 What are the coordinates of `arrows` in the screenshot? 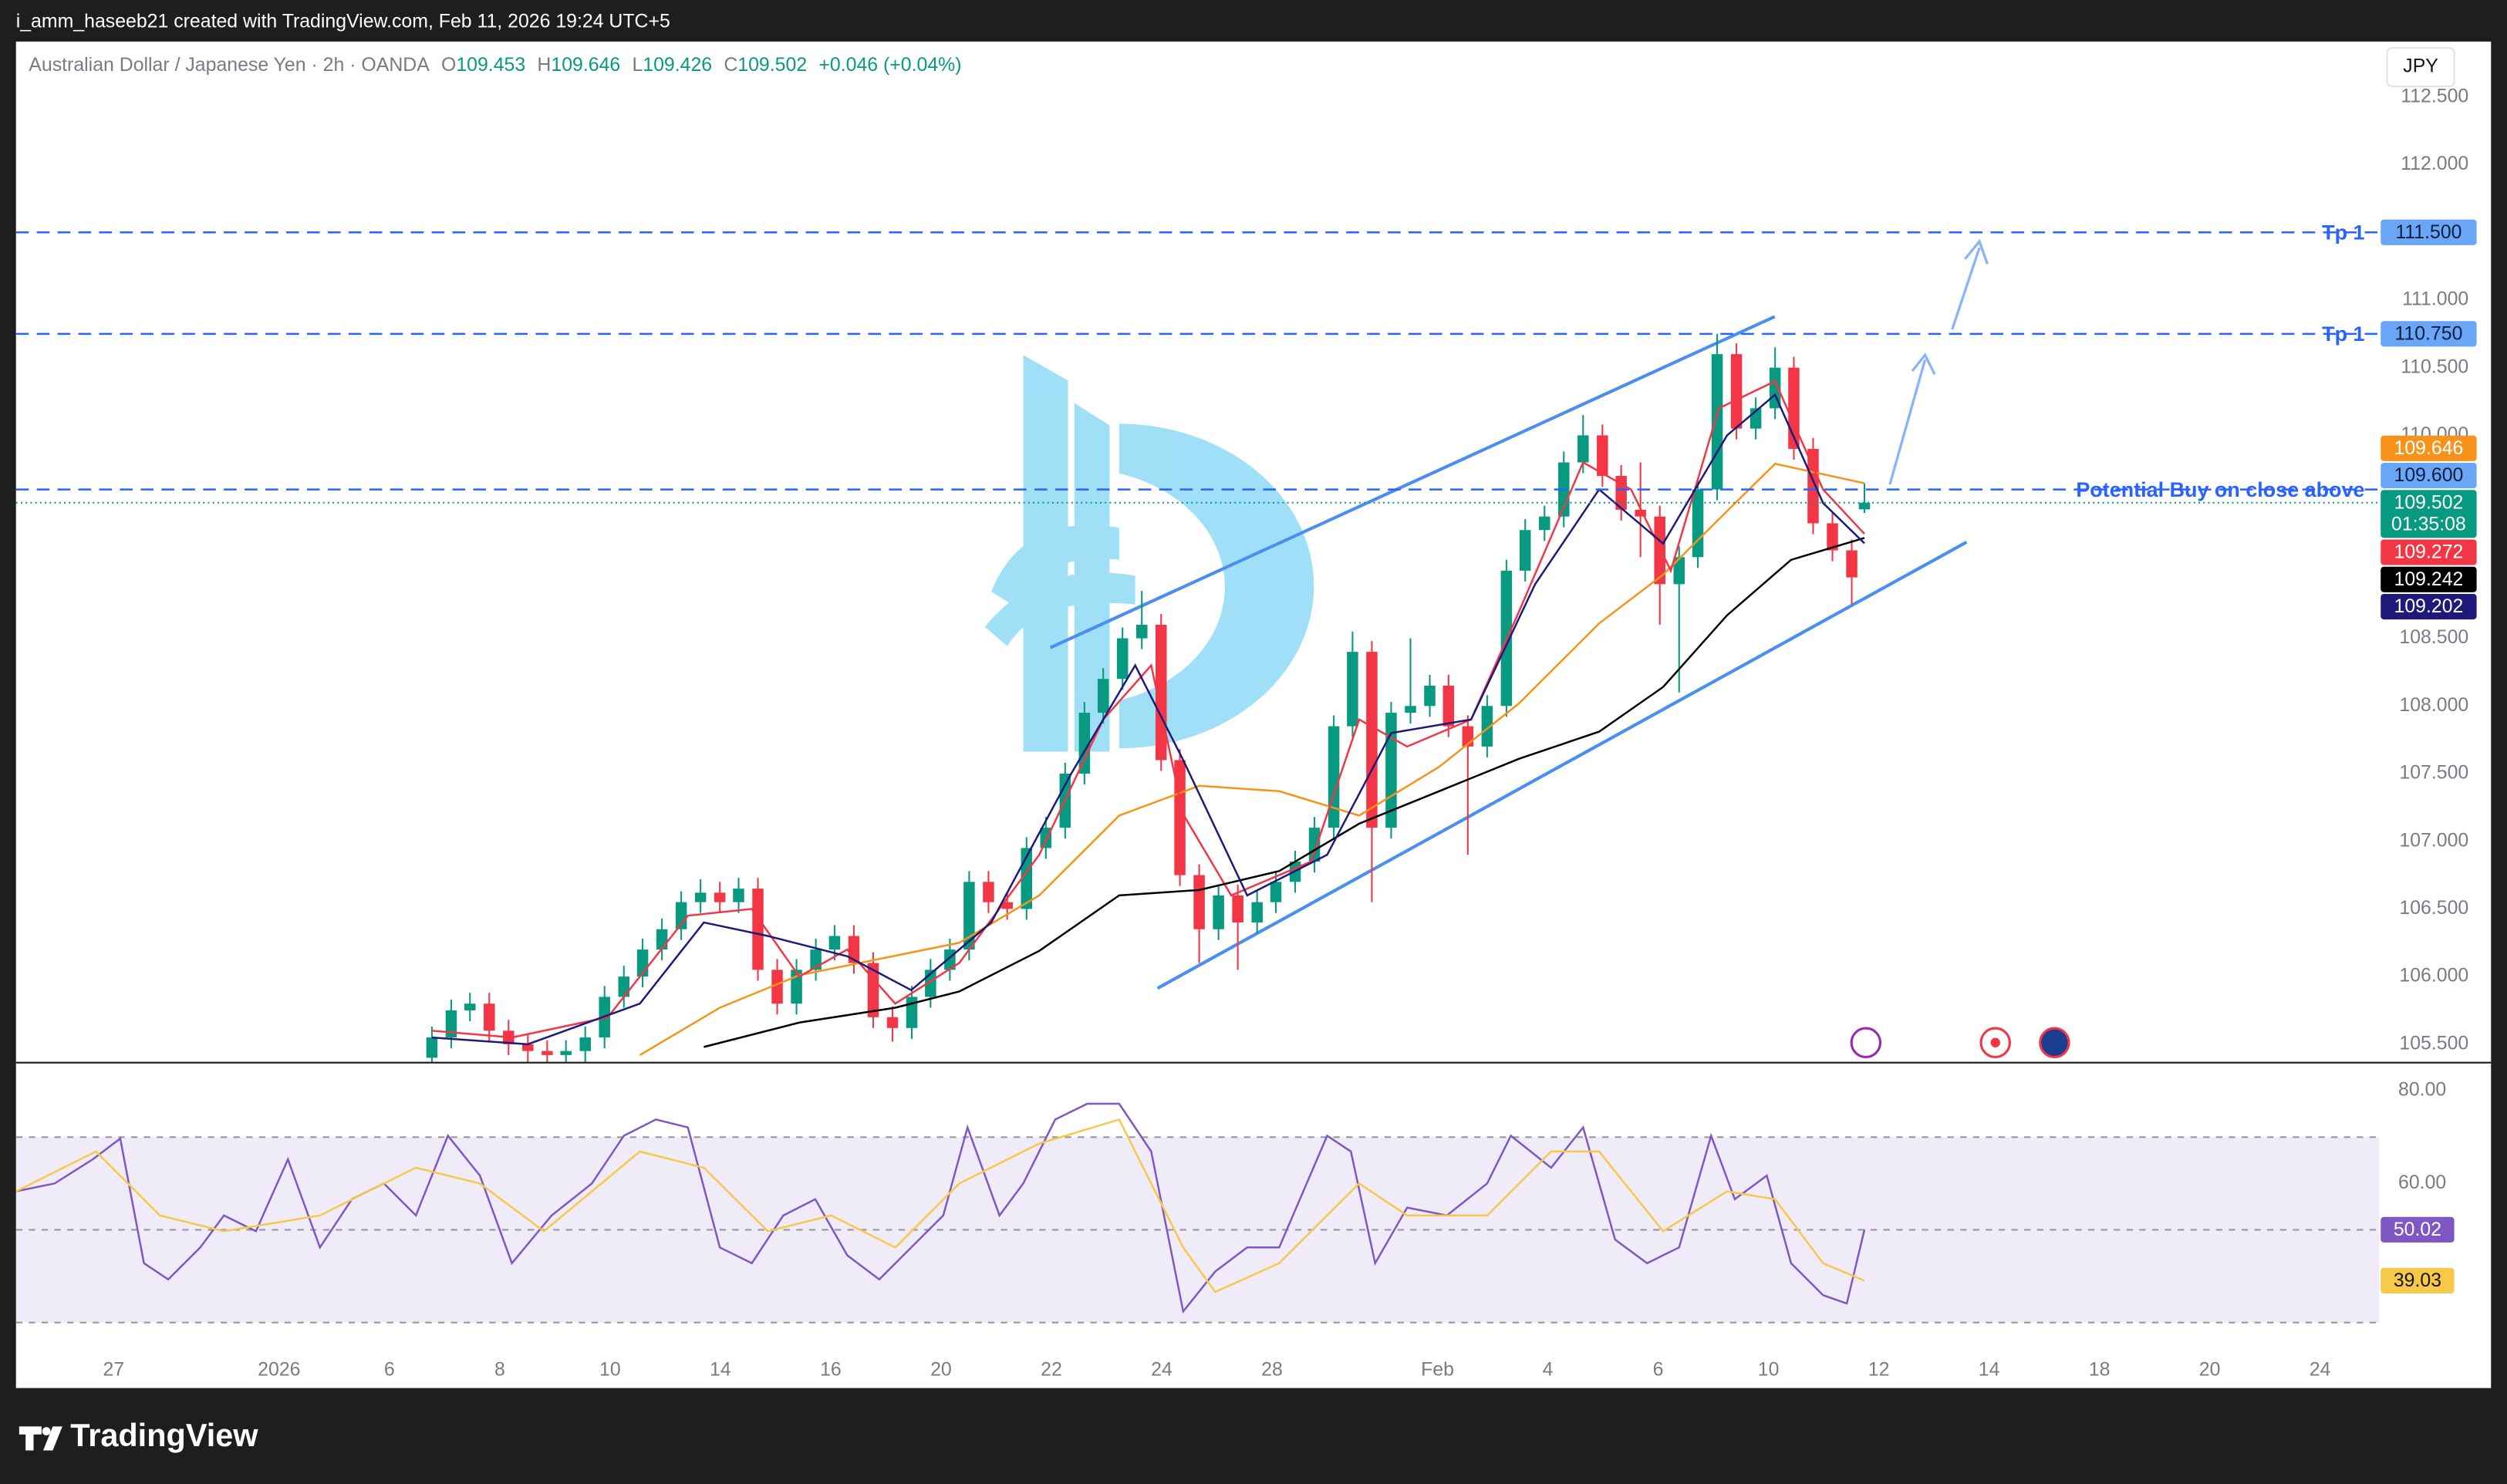 It's located at (1938, 362).